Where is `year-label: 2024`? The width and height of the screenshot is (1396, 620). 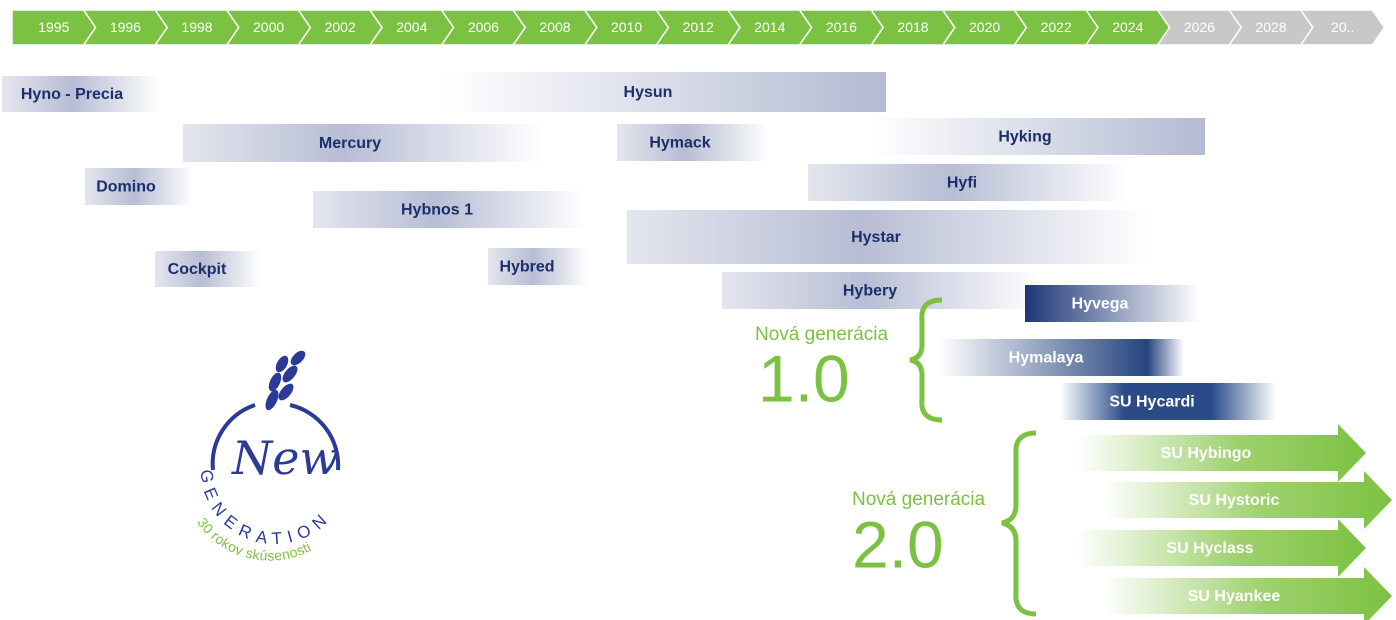 year-label: 2024 is located at coordinates (1127, 27).